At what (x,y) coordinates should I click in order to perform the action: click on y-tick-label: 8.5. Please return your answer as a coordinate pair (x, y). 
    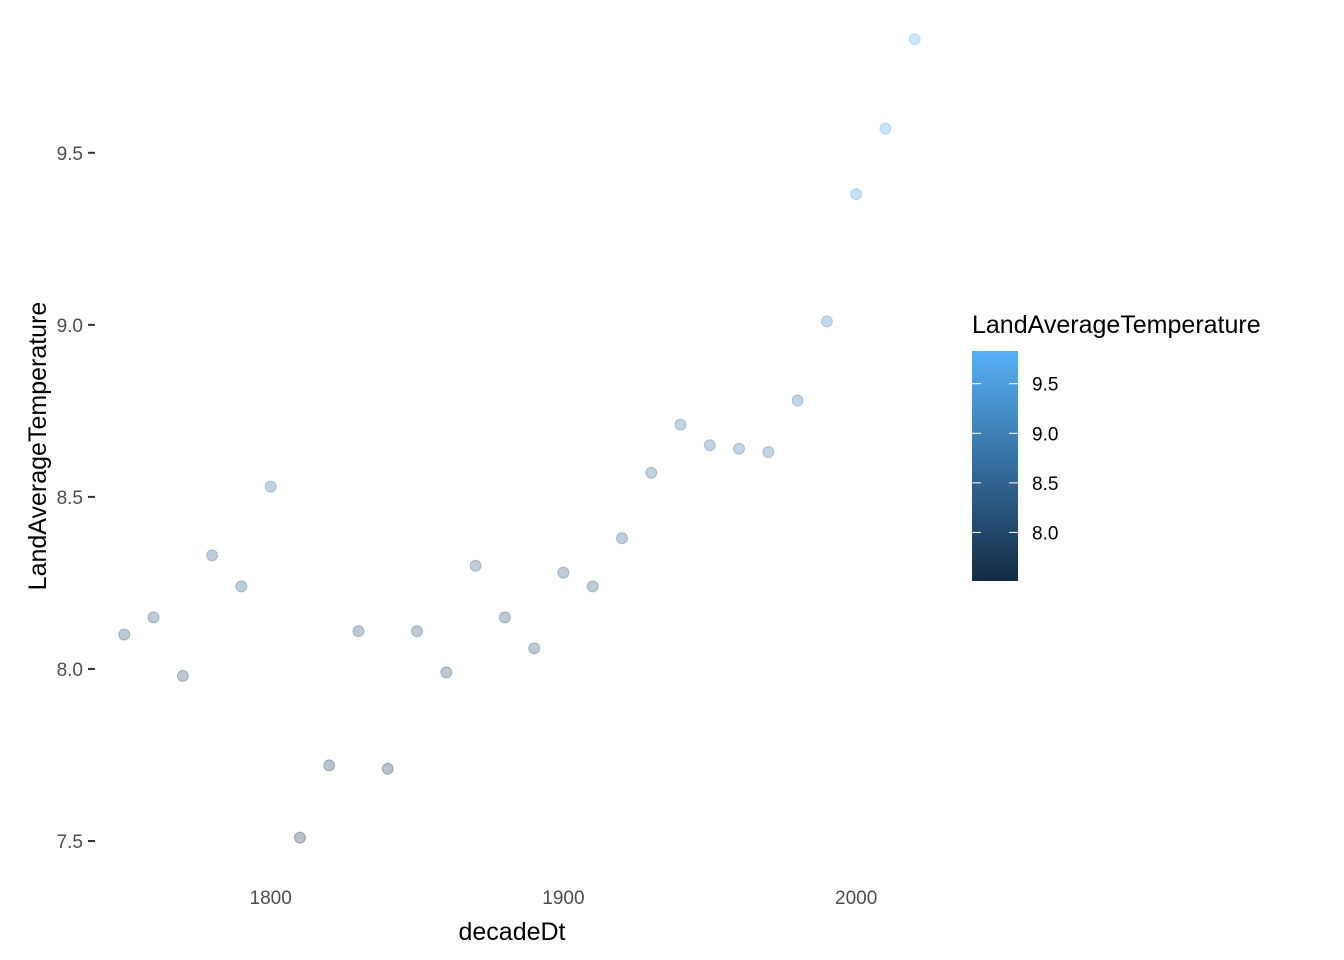
    Looking at the image, I should click on (70, 498).